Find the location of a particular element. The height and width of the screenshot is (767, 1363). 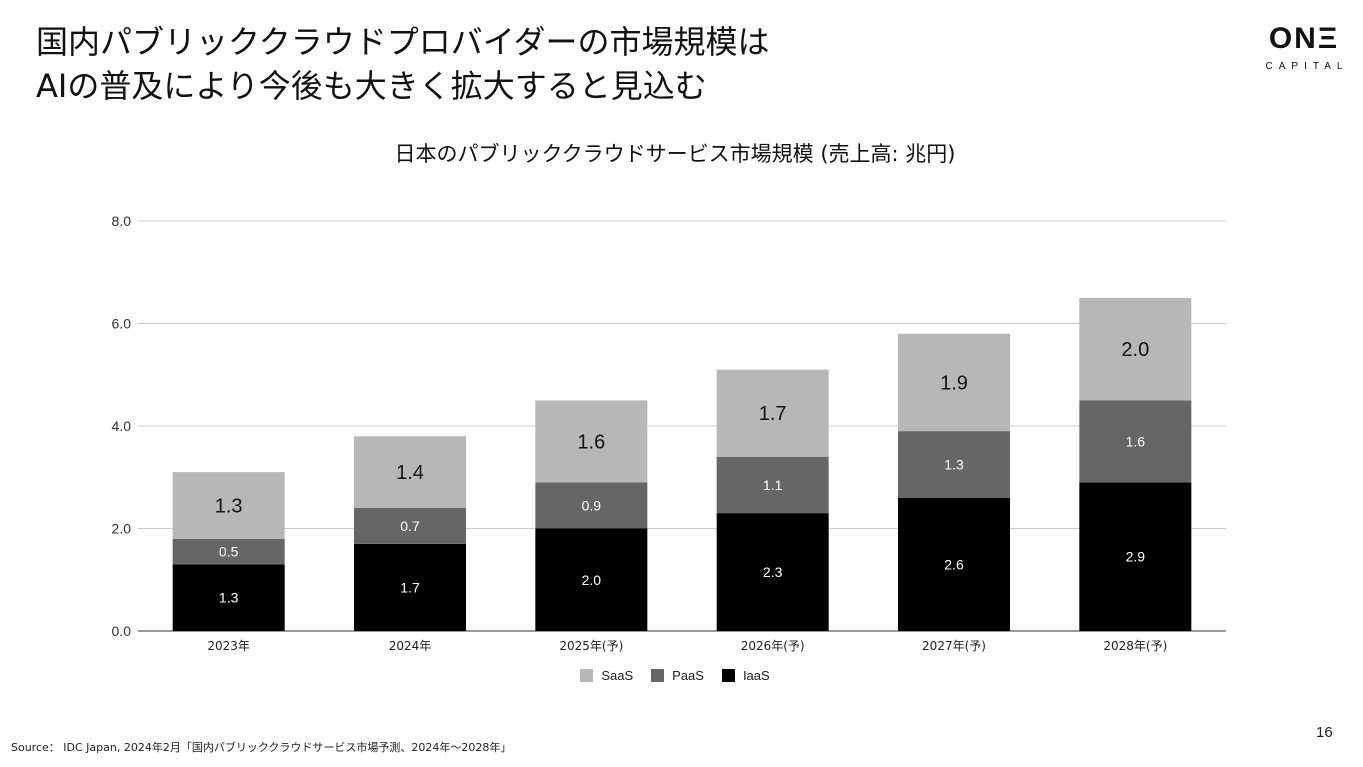

chart-legend: SaaS PaaS IaaS is located at coordinates (675, 675).